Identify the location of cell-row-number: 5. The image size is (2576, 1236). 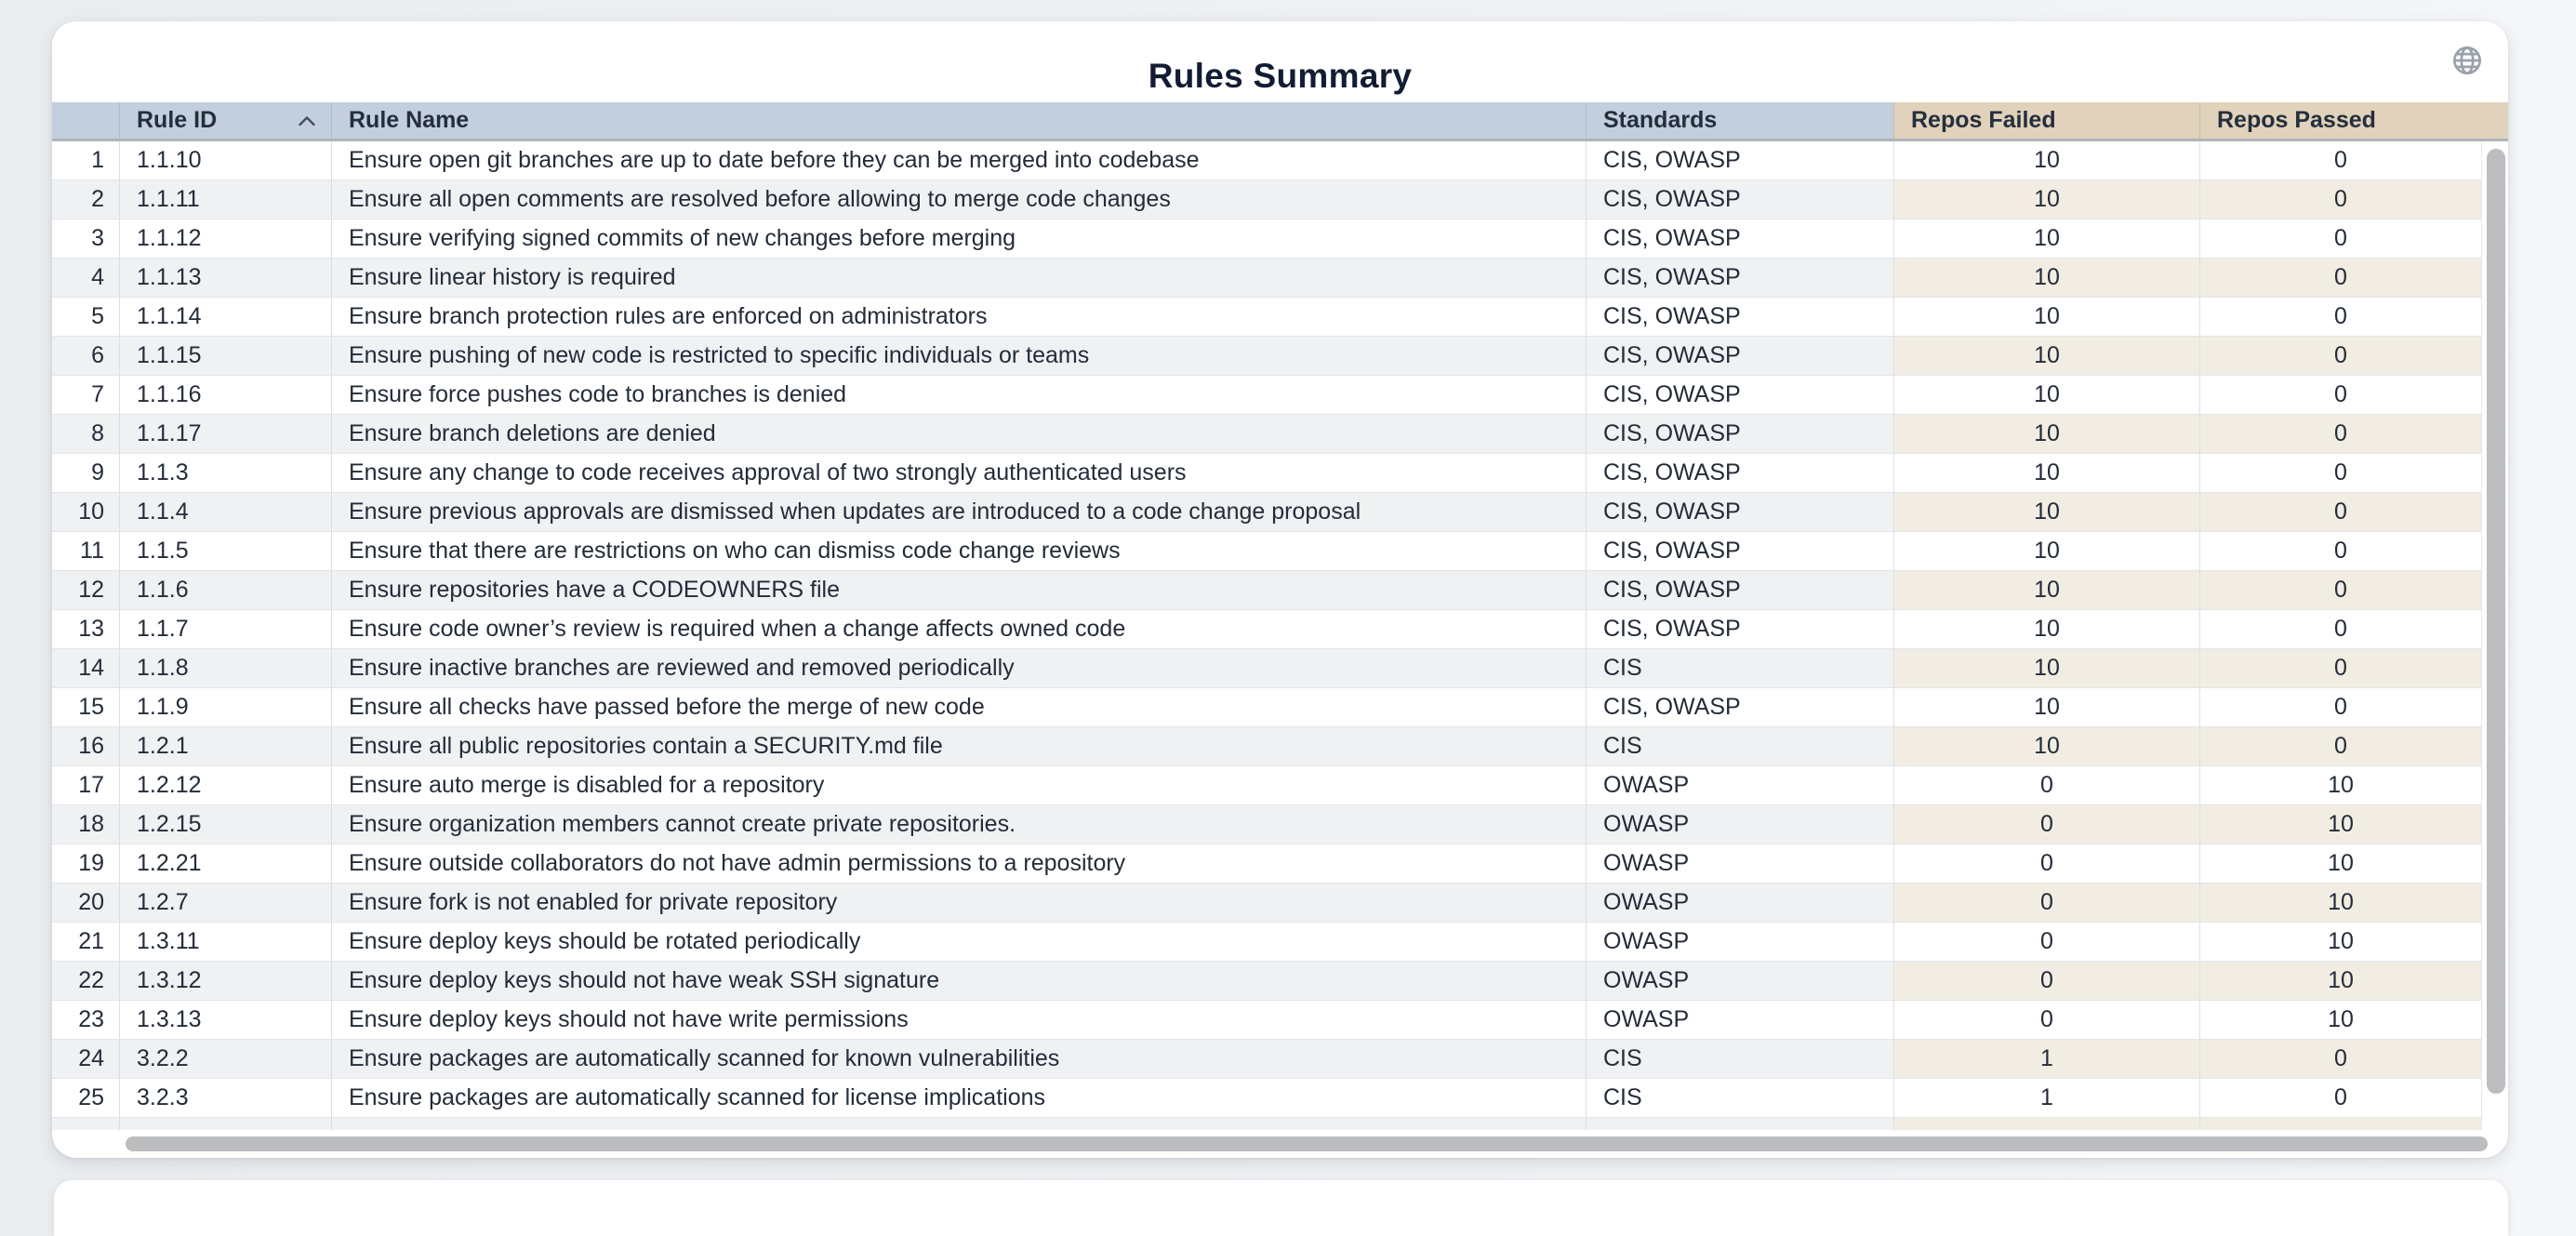
(85, 317).